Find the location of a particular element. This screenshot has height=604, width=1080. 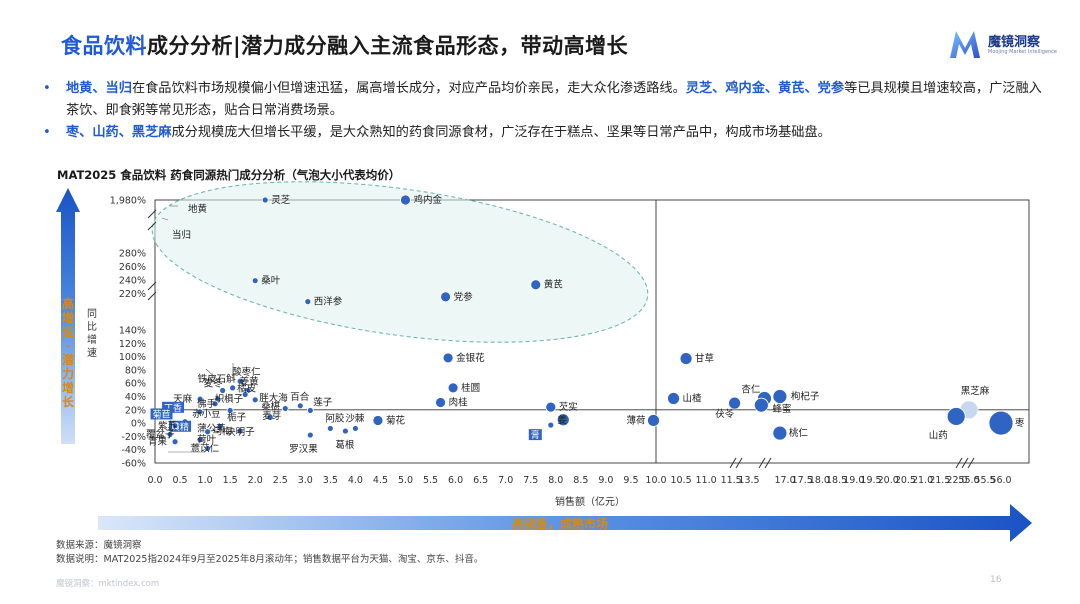

label-蜂蜜: 蜂蜜 is located at coordinates (781, 409).